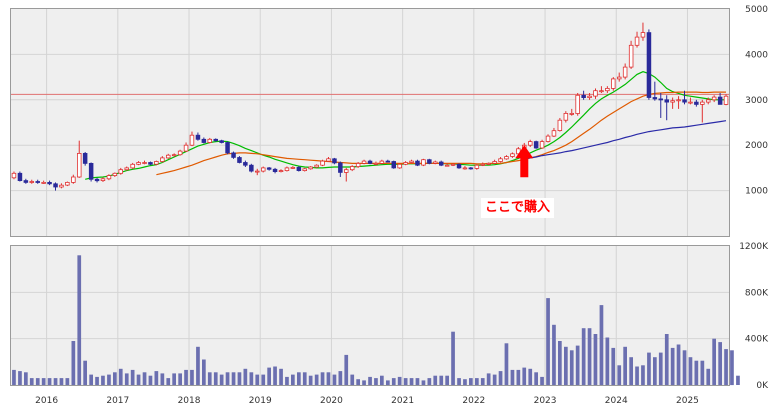  What do you see at coordinates (756, 10) in the screenshot?
I see `y-tick-label: 5000` at bounding box center [756, 10].